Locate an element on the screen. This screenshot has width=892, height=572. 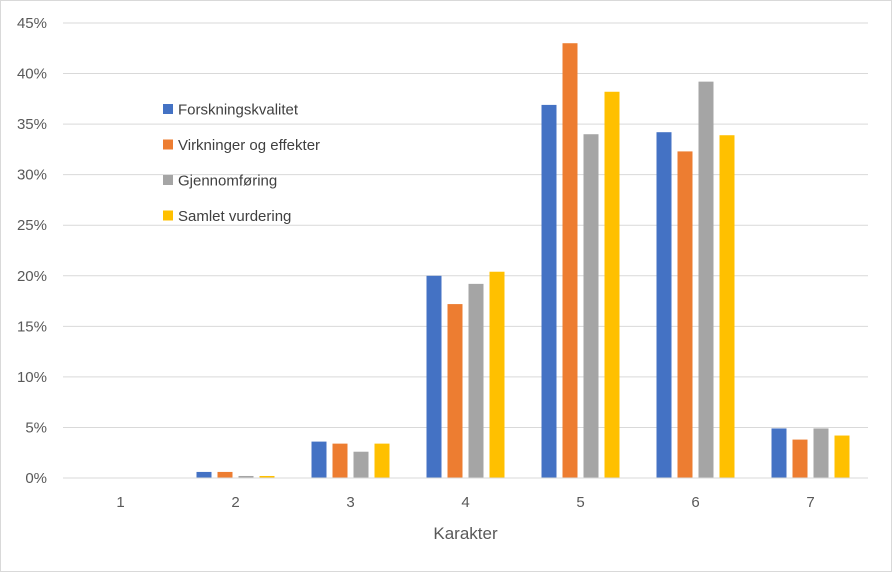
x-axis-title: Karakter is located at coordinates (465, 533).